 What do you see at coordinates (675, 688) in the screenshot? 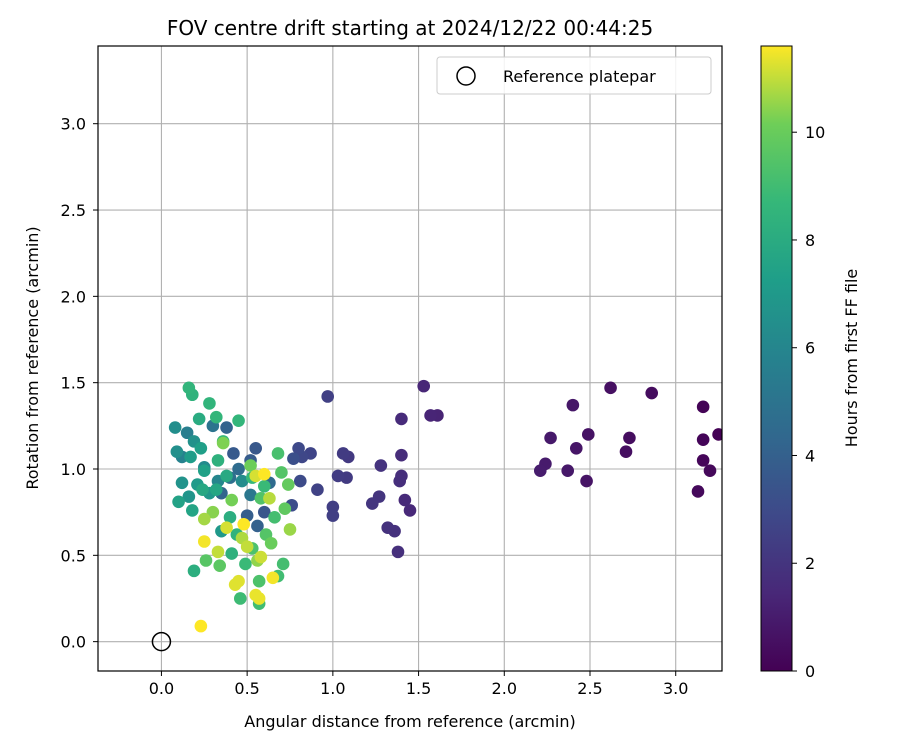
I see `x-tick-label: 3.0` at bounding box center [675, 688].